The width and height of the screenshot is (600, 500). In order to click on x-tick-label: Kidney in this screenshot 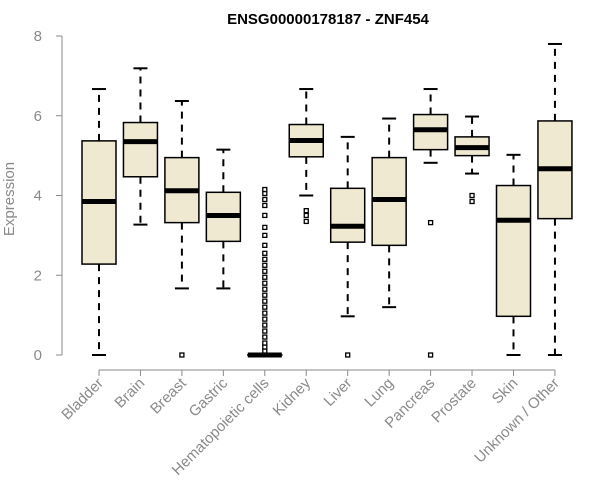, I will do `click(292, 396)`.